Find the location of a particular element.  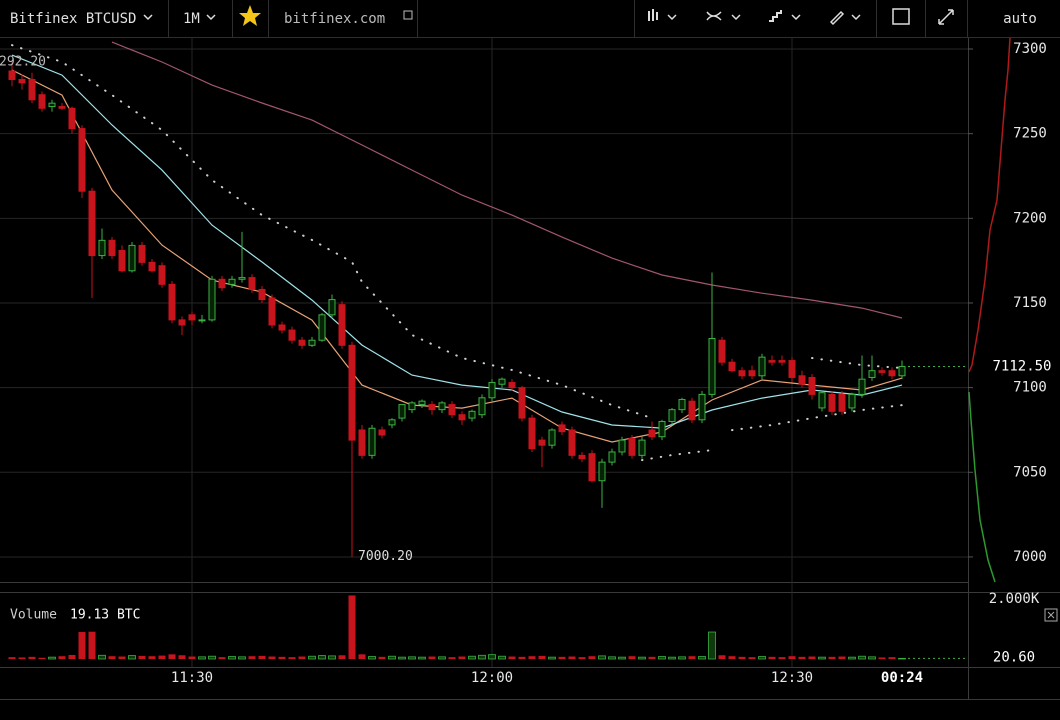

volume-title: Volume is located at coordinates (33, 615).